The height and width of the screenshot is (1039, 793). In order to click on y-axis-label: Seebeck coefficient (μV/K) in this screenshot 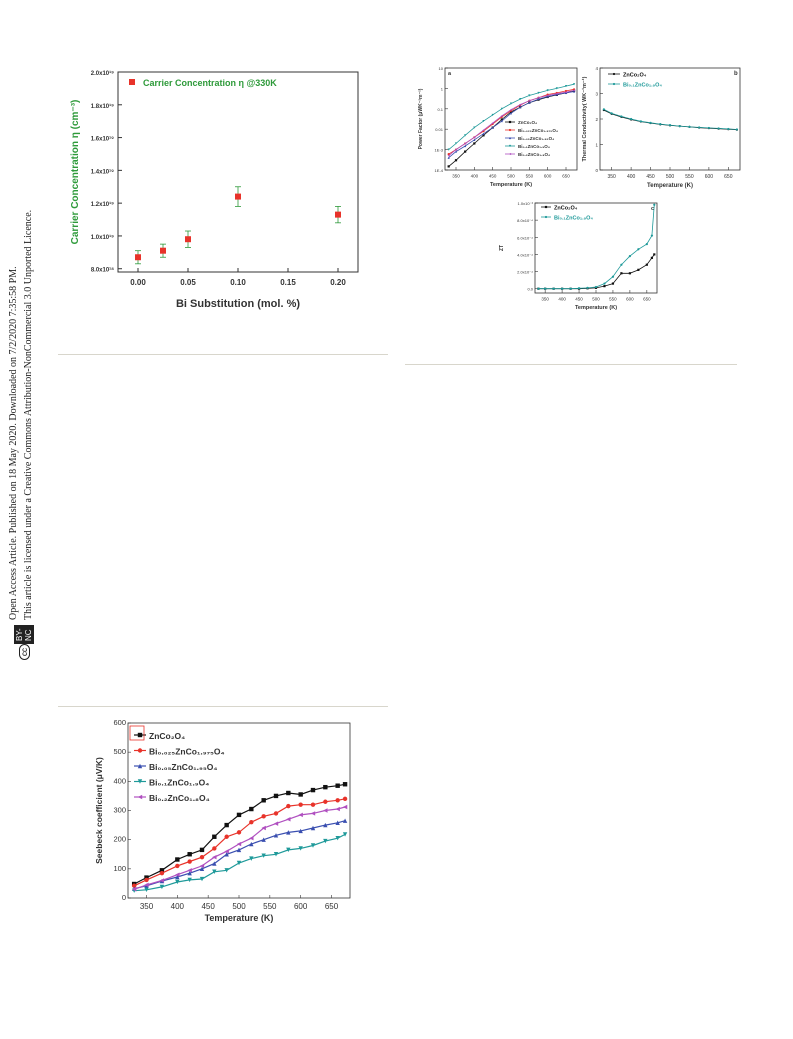, I will do `click(99, 810)`.